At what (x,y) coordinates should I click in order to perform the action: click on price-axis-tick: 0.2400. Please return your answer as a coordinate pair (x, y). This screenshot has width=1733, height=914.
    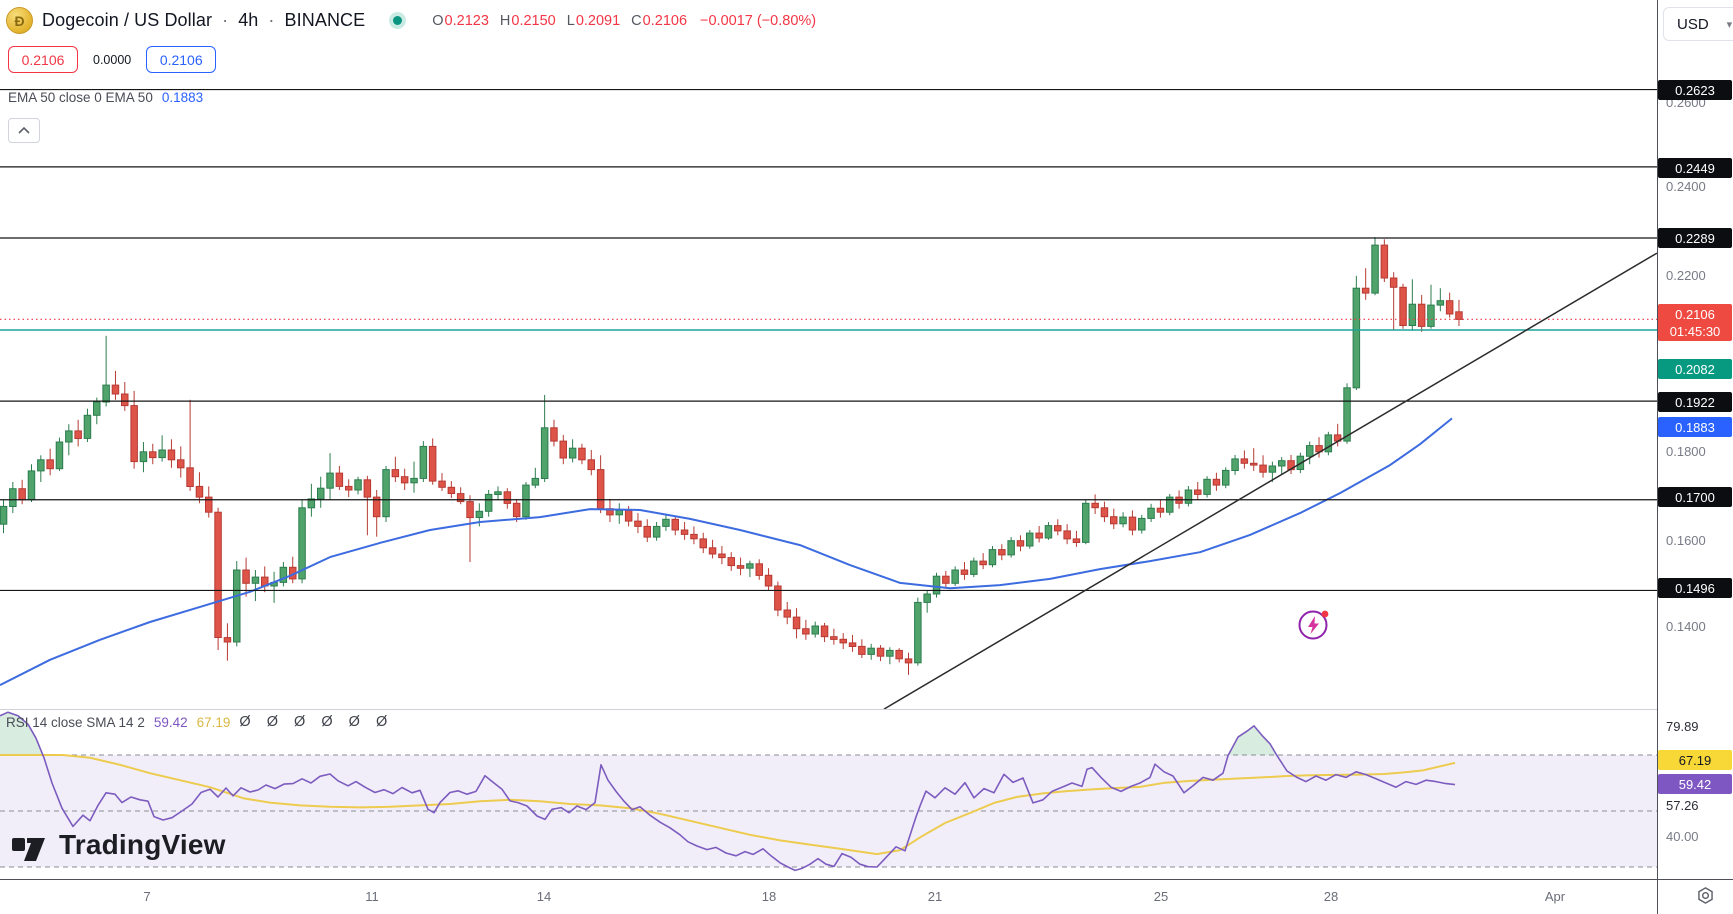
    Looking at the image, I should click on (1686, 186).